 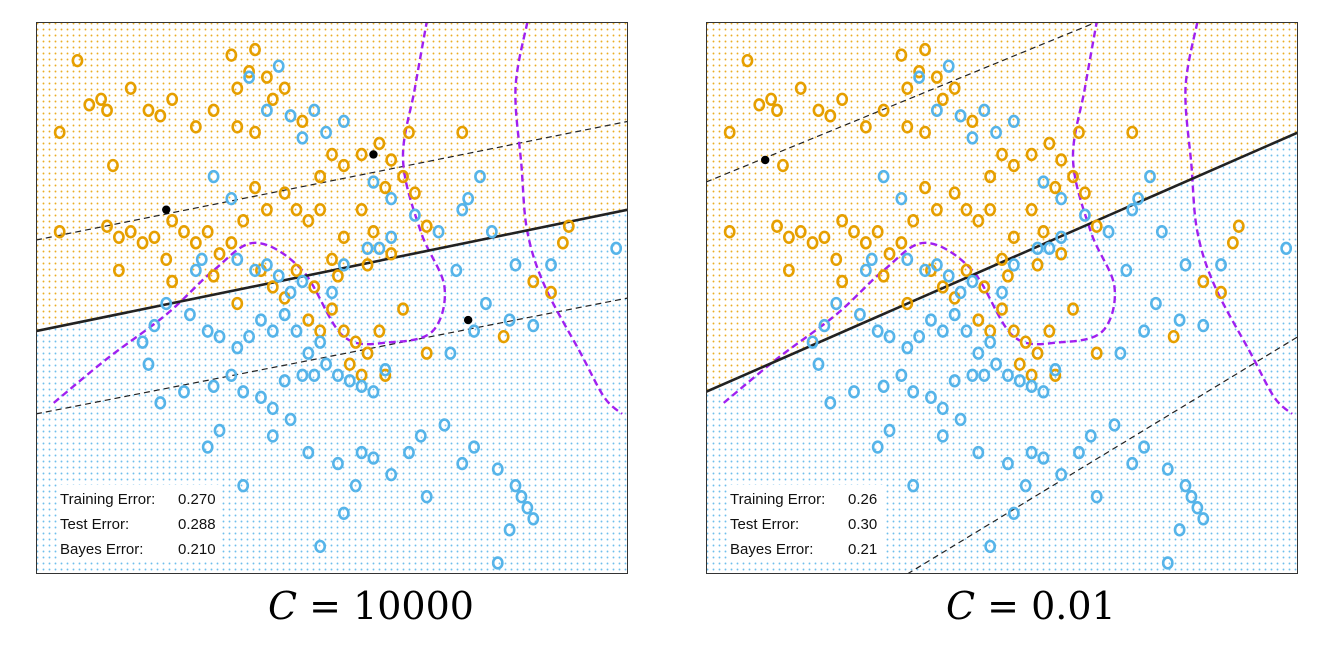 I want to click on caption-left: C = 10000, so click(x=371, y=606).